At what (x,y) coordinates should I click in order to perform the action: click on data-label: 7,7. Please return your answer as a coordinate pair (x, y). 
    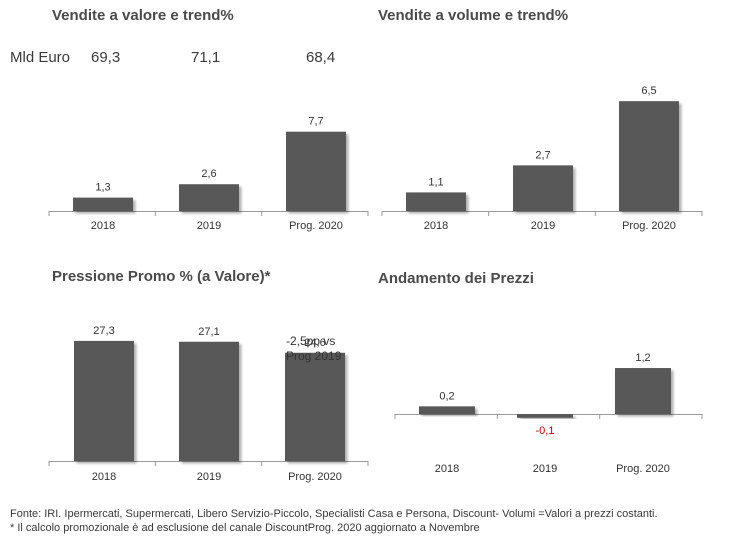
    Looking at the image, I should click on (315, 122).